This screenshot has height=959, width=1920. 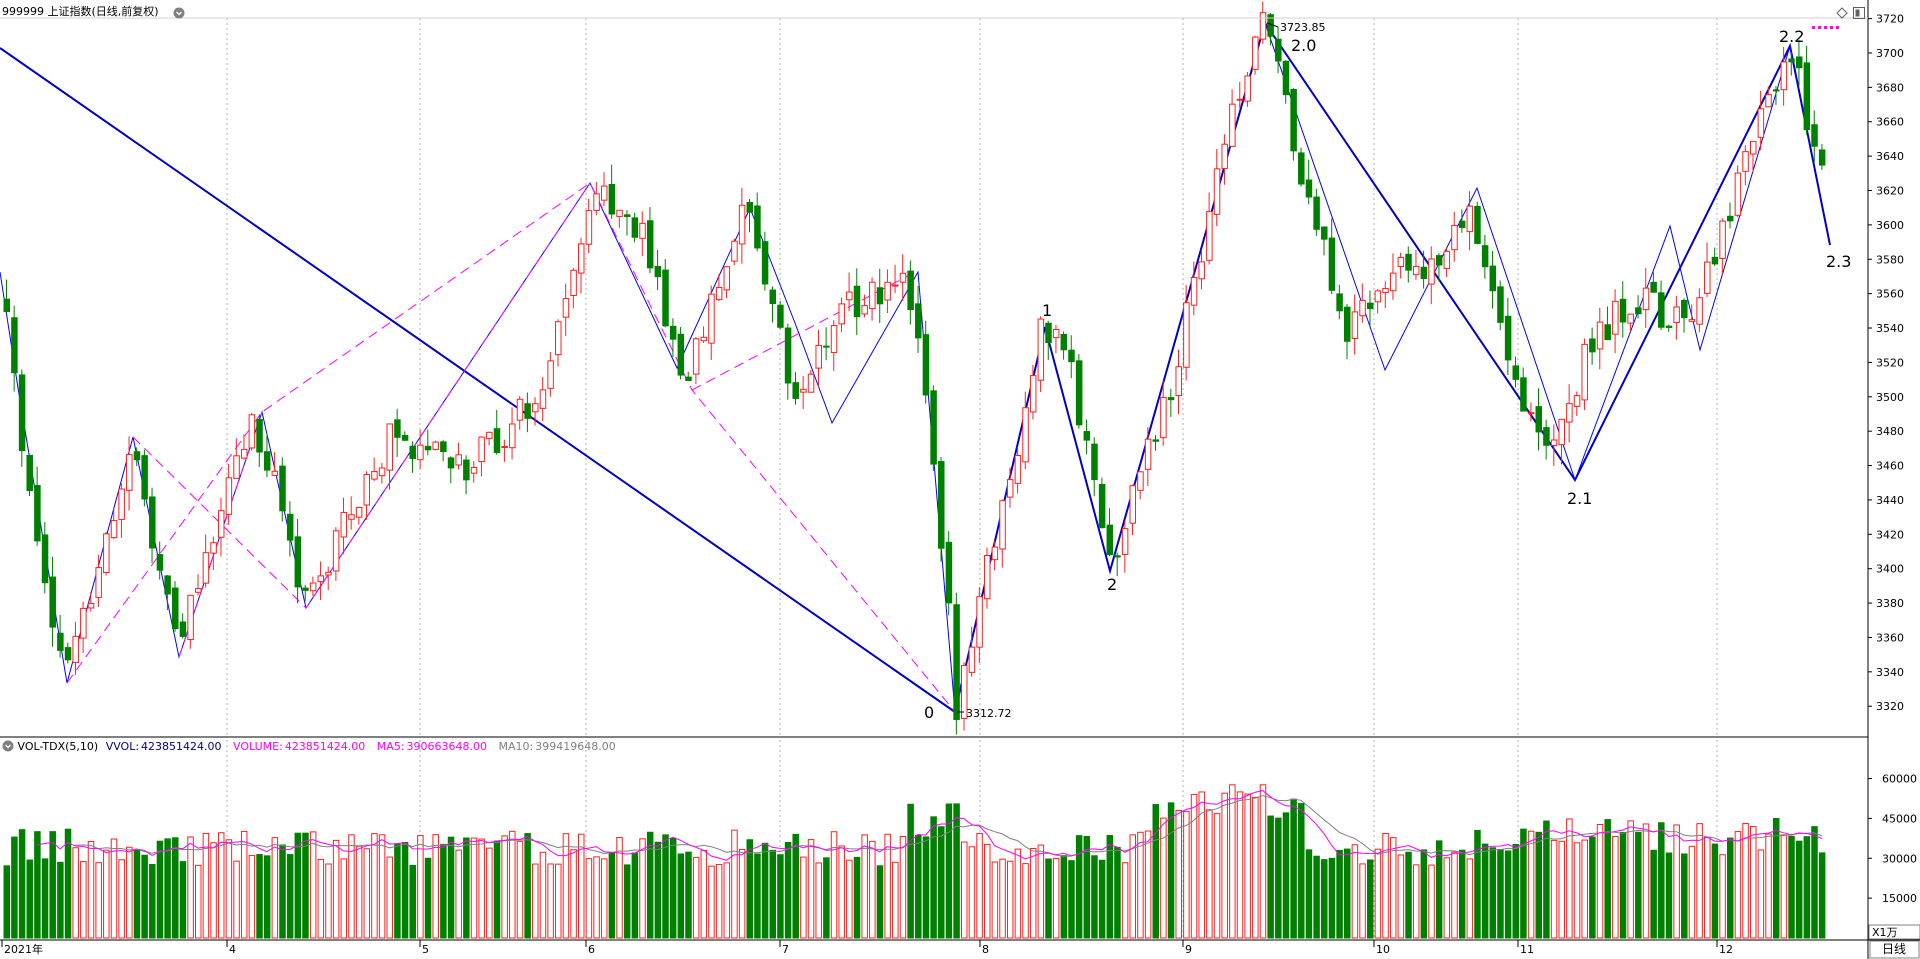 What do you see at coordinates (1838, 261) in the screenshot?
I see `wave-label-w23: 2.3` at bounding box center [1838, 261].